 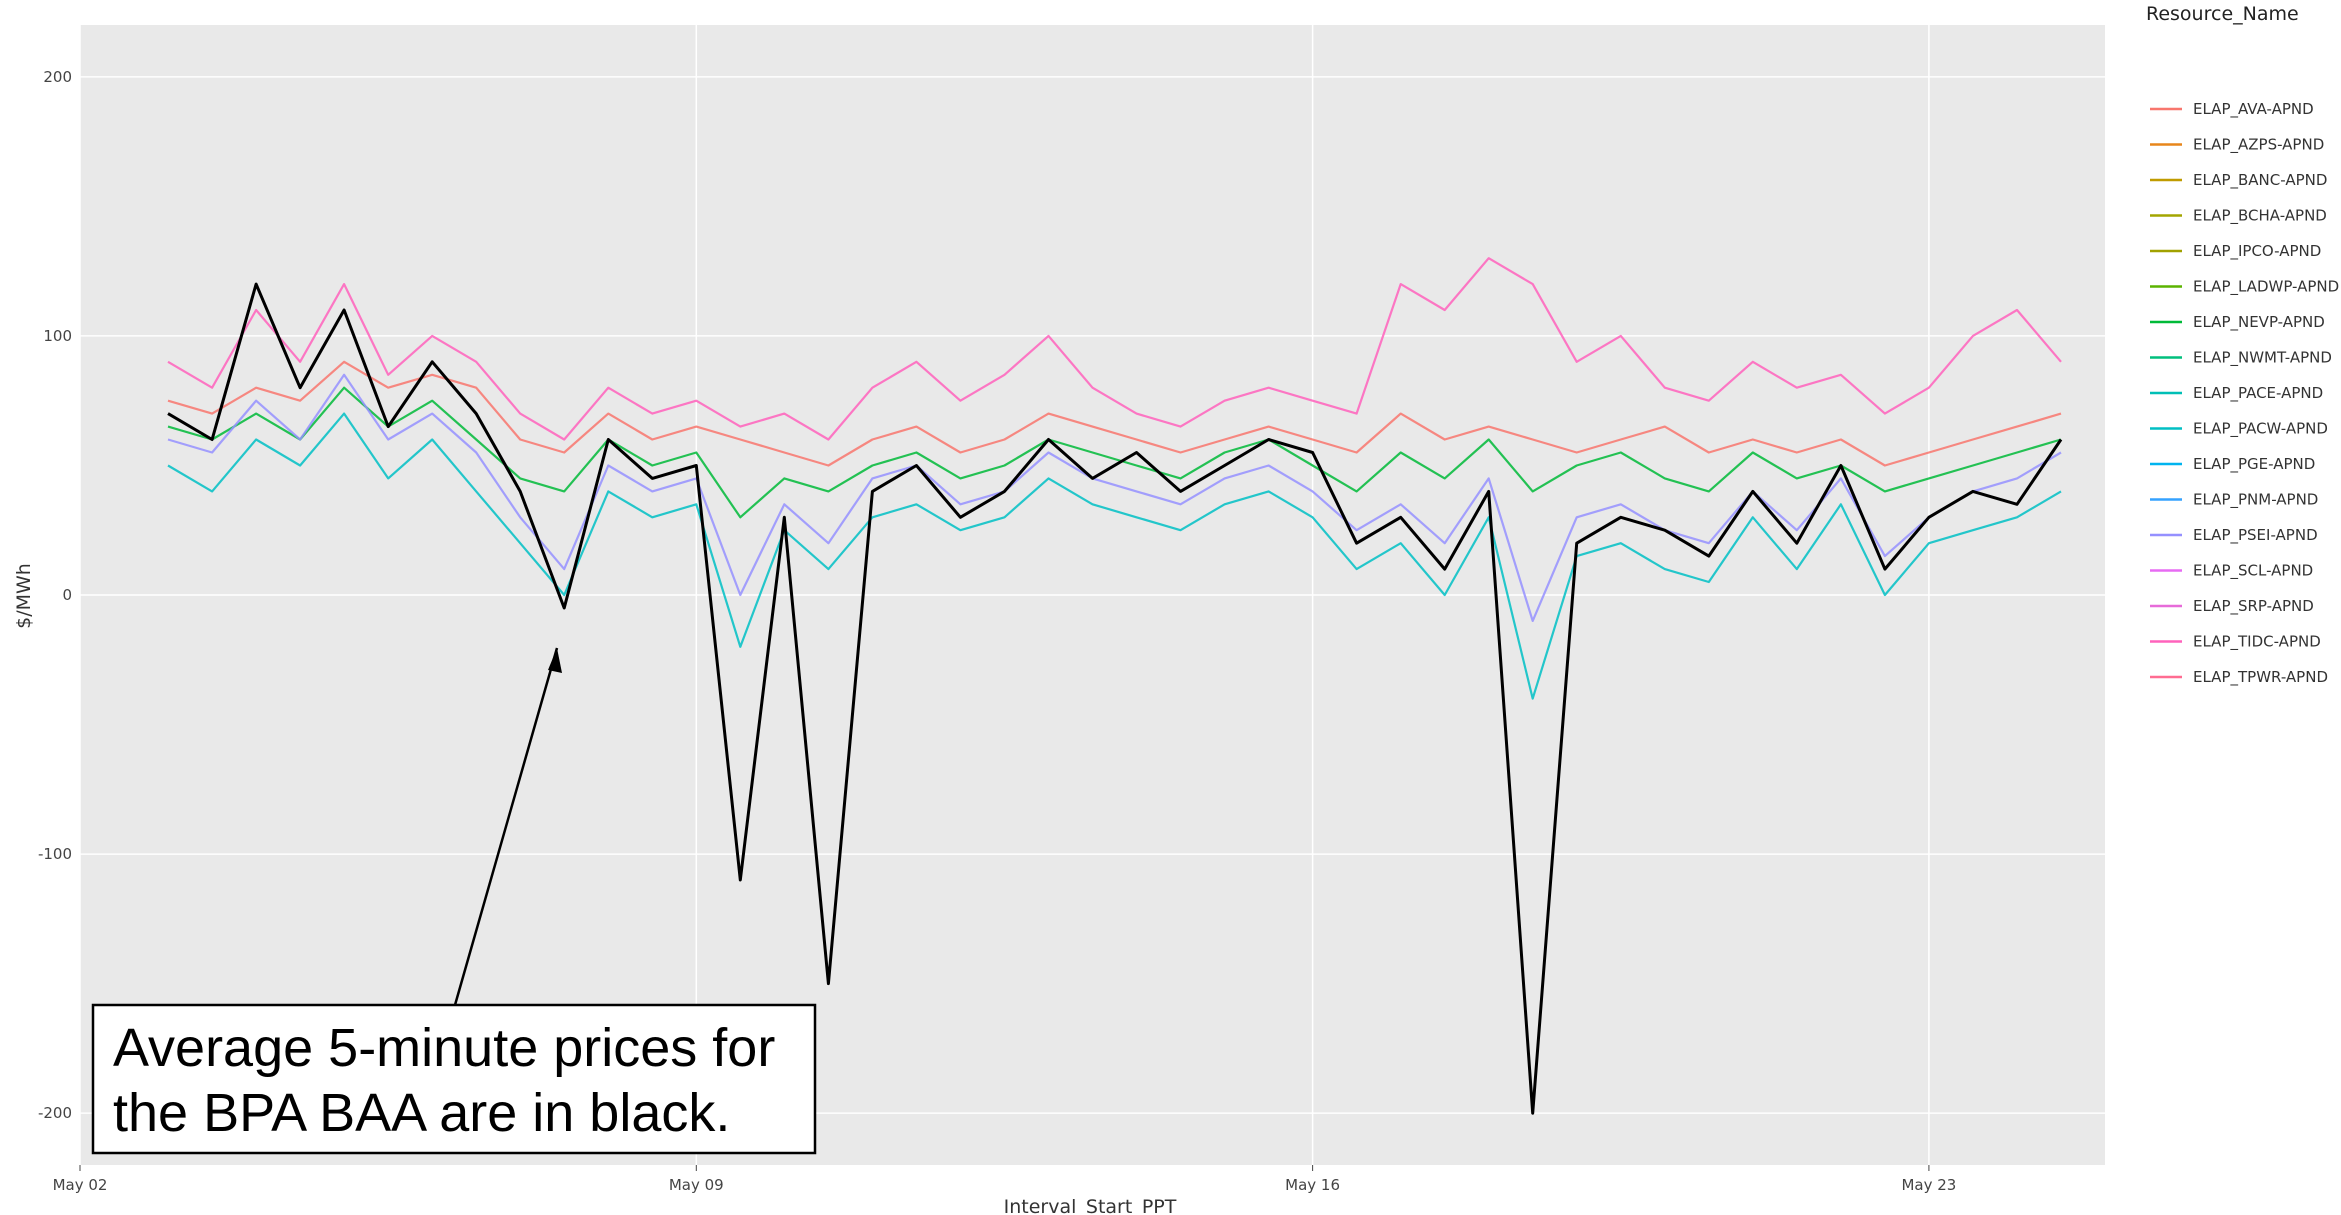 What do you see at coordinates (55, 854) in the screenshot?
I see `y-tick-label: -100` at bounding box center [55, 854].